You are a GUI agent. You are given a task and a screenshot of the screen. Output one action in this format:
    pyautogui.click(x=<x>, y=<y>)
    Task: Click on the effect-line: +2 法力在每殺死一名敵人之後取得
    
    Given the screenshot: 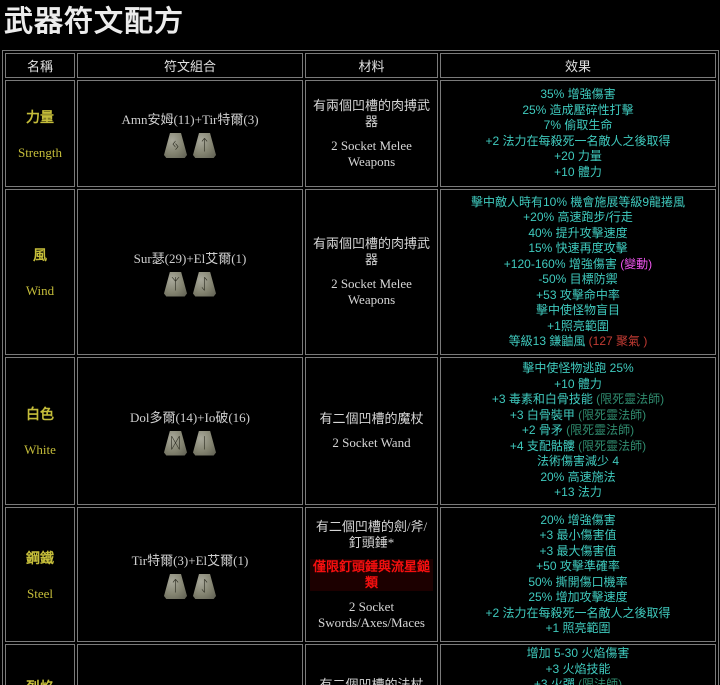 What is the action you would take?
    pyautogui.click(x=578, y=142)
    